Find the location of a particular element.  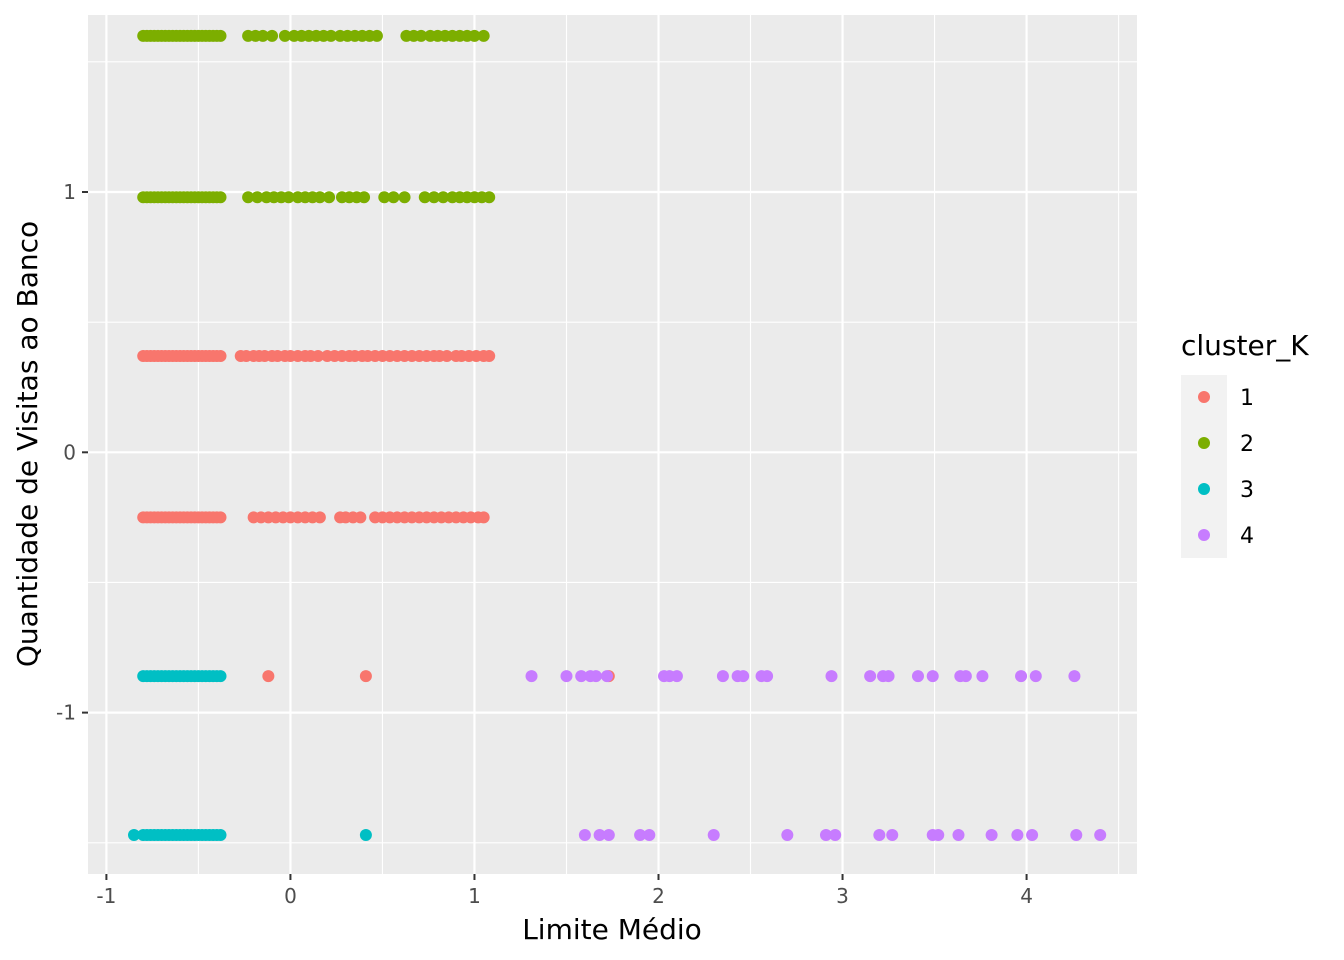

x-tick-label: 4 is located at coordinates (1026, 896).